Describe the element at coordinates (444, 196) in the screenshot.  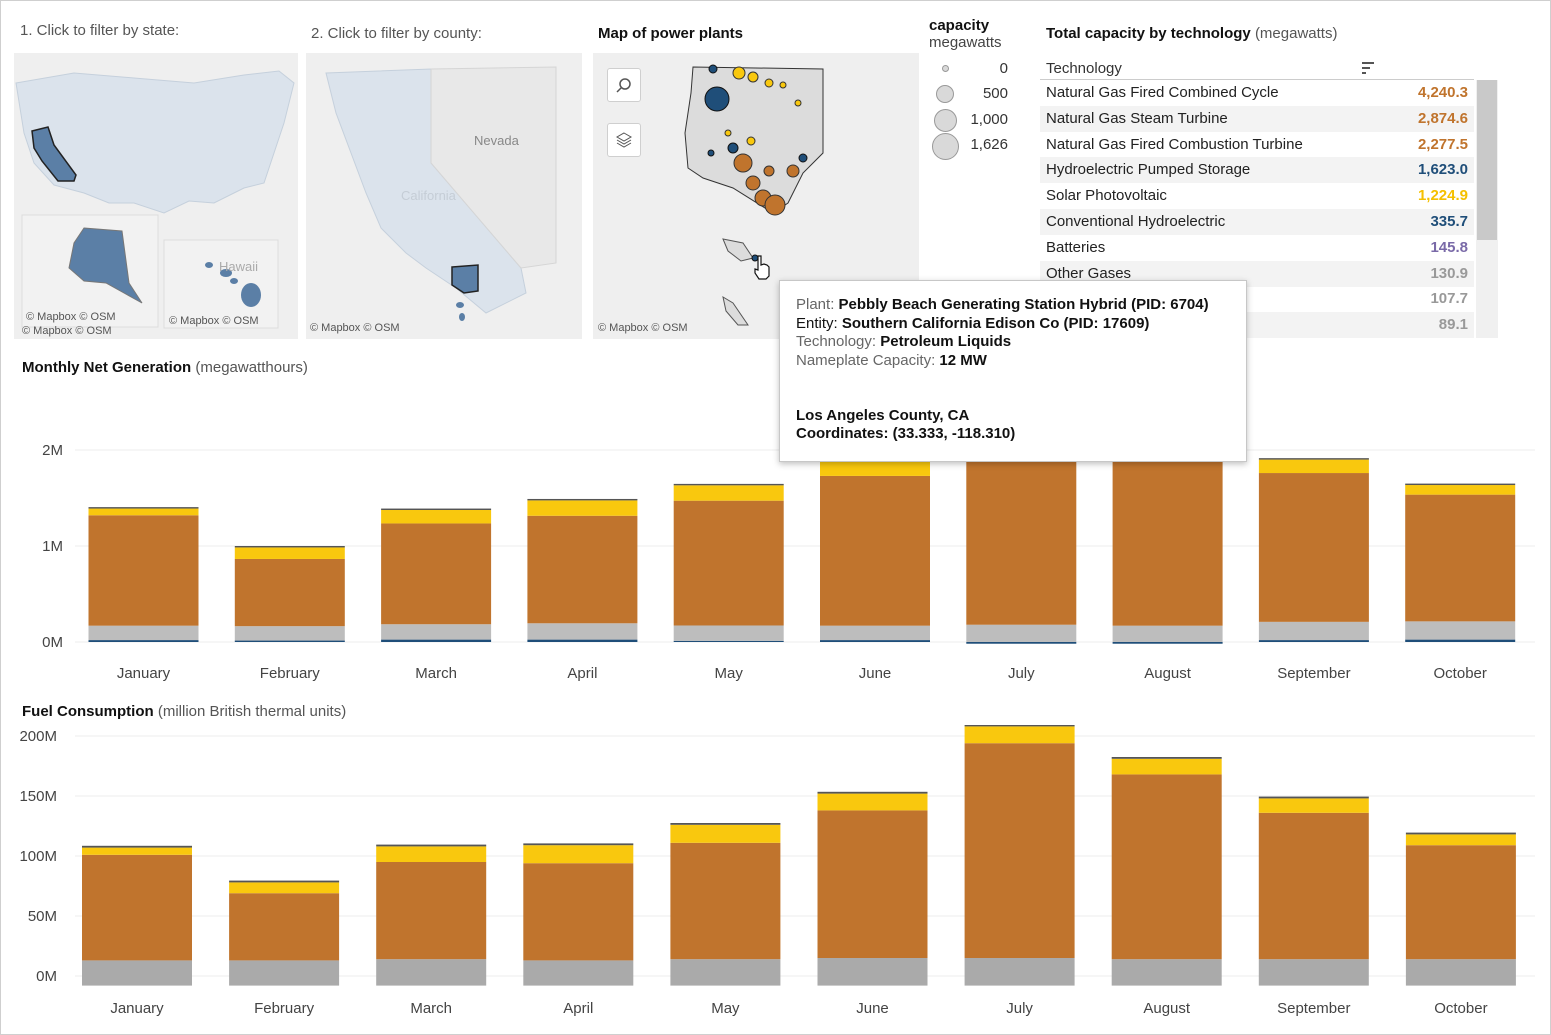
I see `county-filter-map: Nevada California © Mapbox © OSM` at that location.